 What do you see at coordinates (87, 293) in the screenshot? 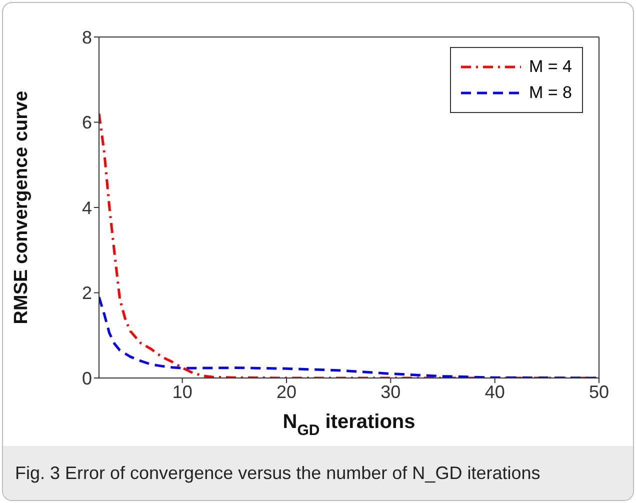
I see `y-tick-label: 2` at bounding box center [87, 293].